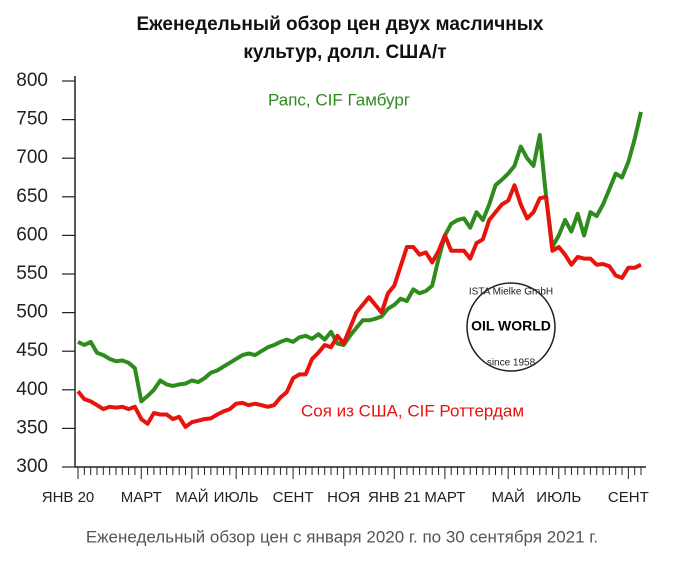 The width and height of the screenshot is (689, 562). Describe the element at coordinates (32, 466) in the screenshot. I see `y-tick-label: 300` at that location.